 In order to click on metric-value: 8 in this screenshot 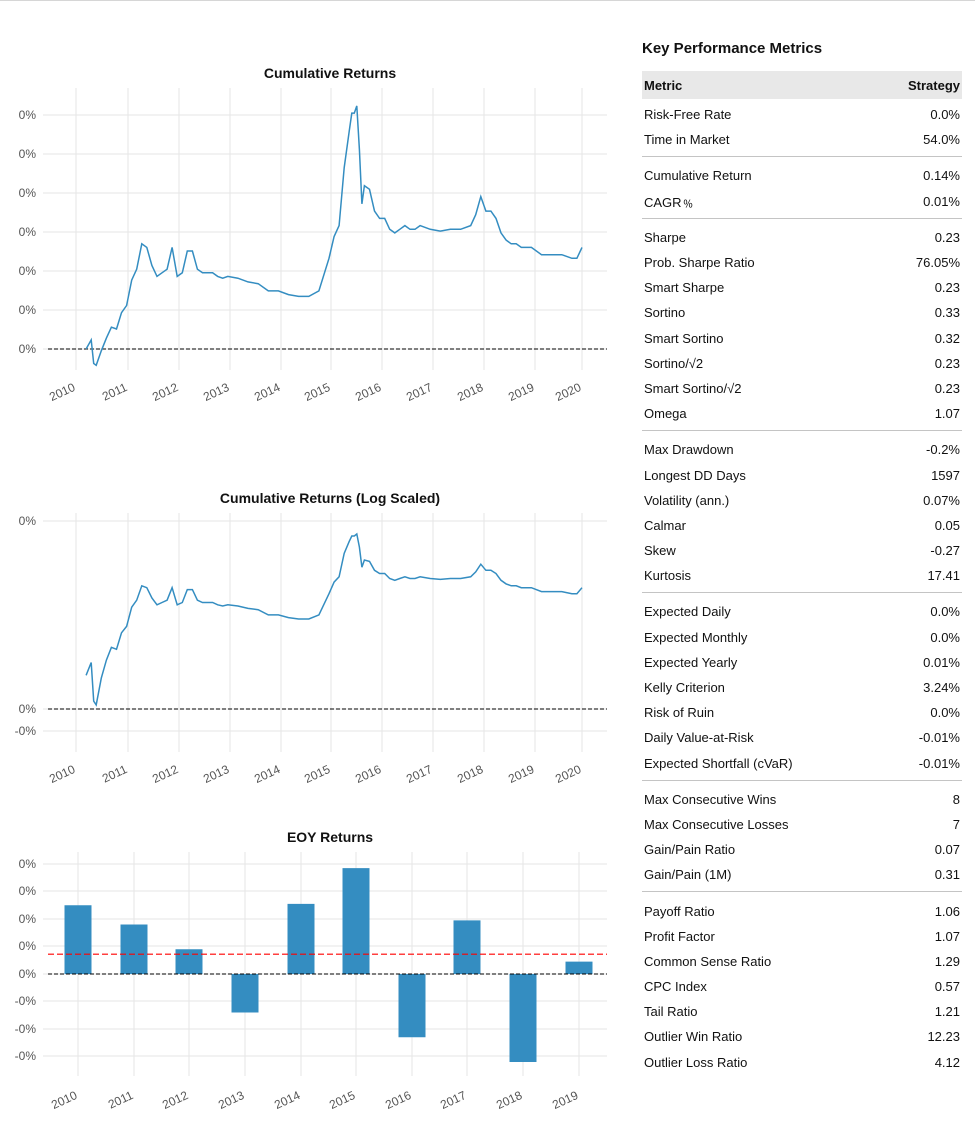, I will do `click(956, 799)`.